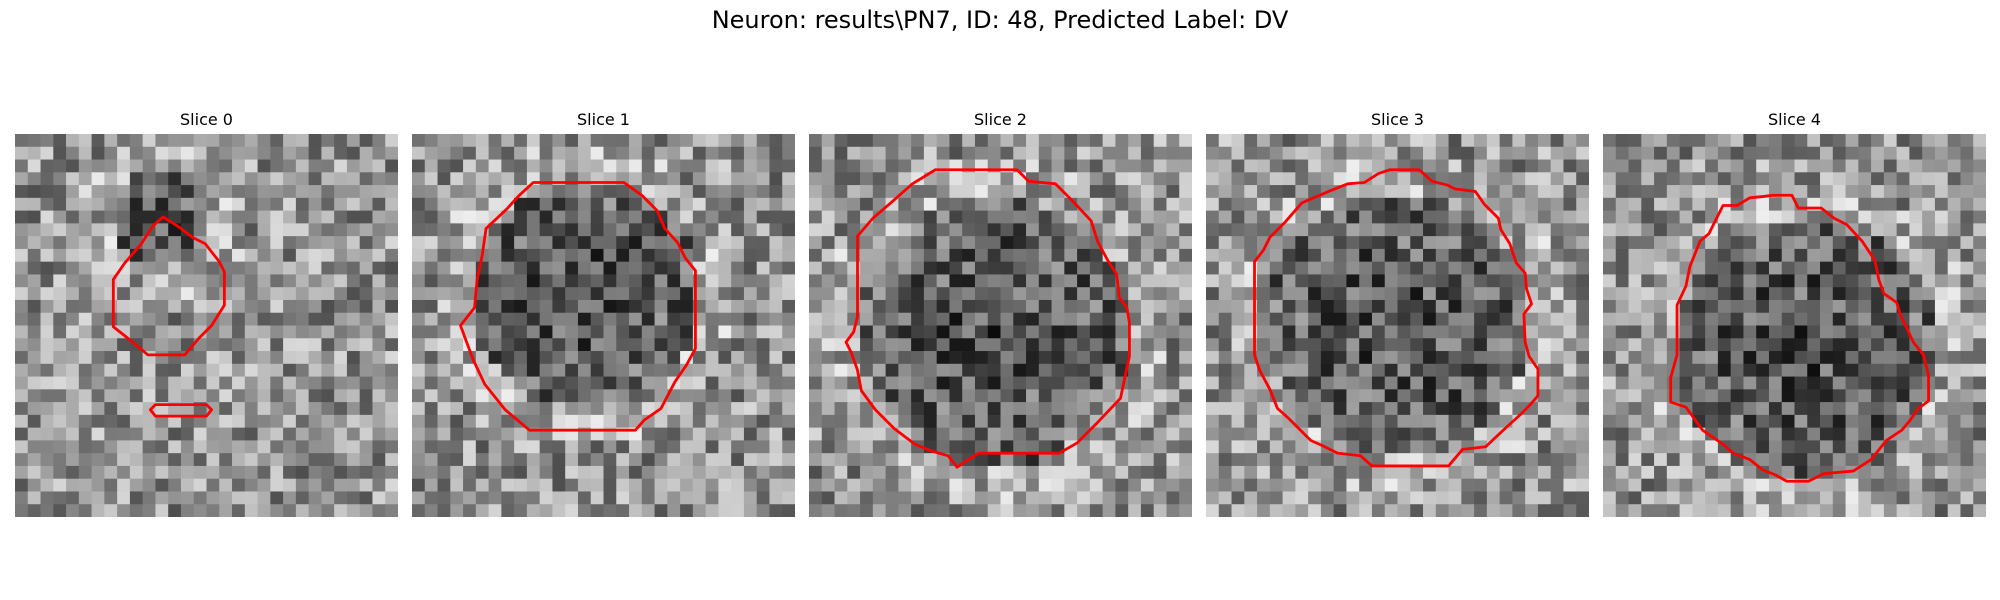 This screenshot has height=600, width=2000. I want to click on slice-panel-0: Slice 0, so click(206, 314).